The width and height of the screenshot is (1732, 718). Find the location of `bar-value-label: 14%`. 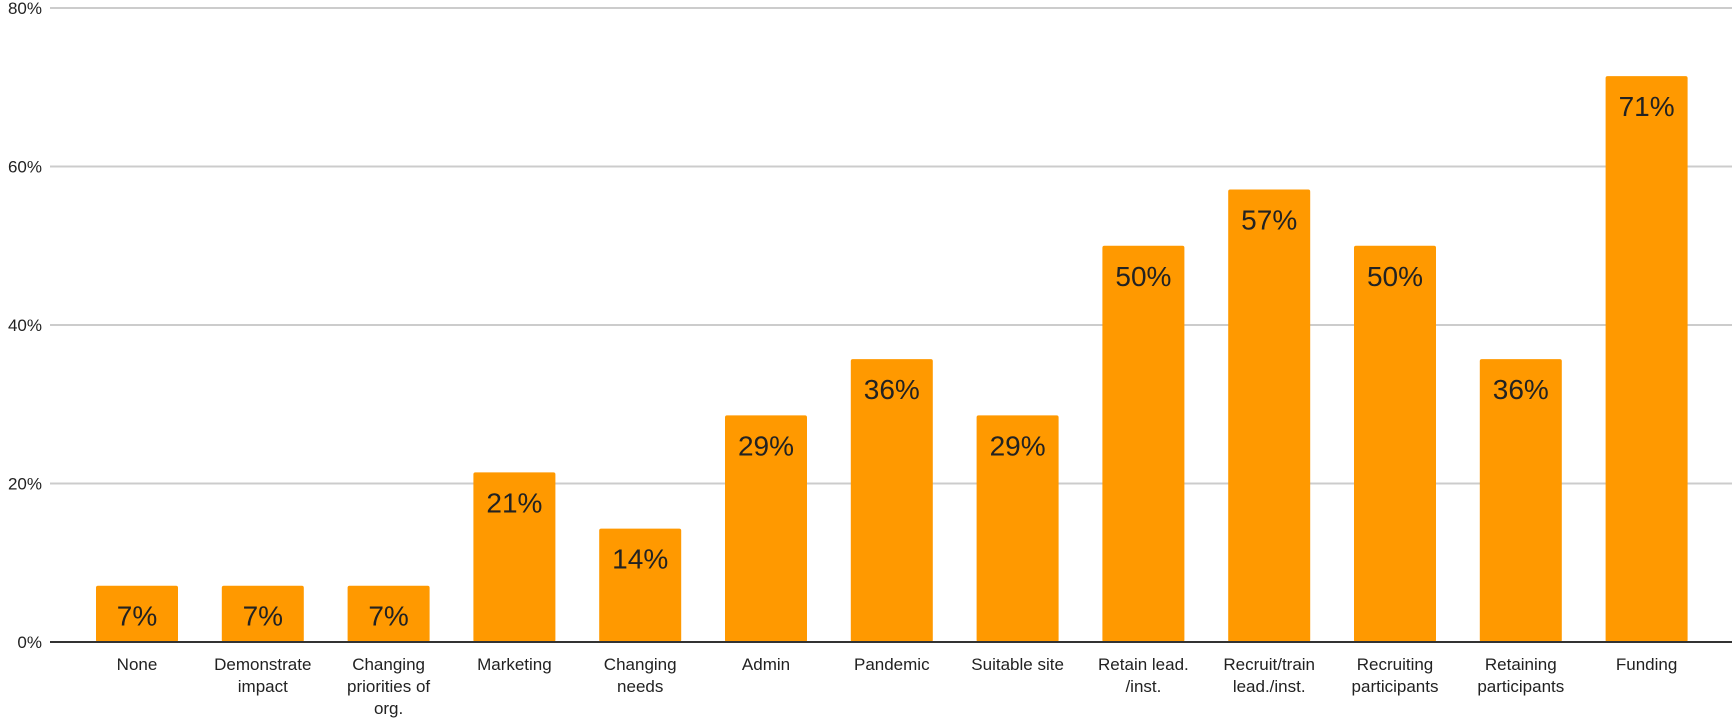

bar-value-label: 14% is located at coordinates (640, 559).